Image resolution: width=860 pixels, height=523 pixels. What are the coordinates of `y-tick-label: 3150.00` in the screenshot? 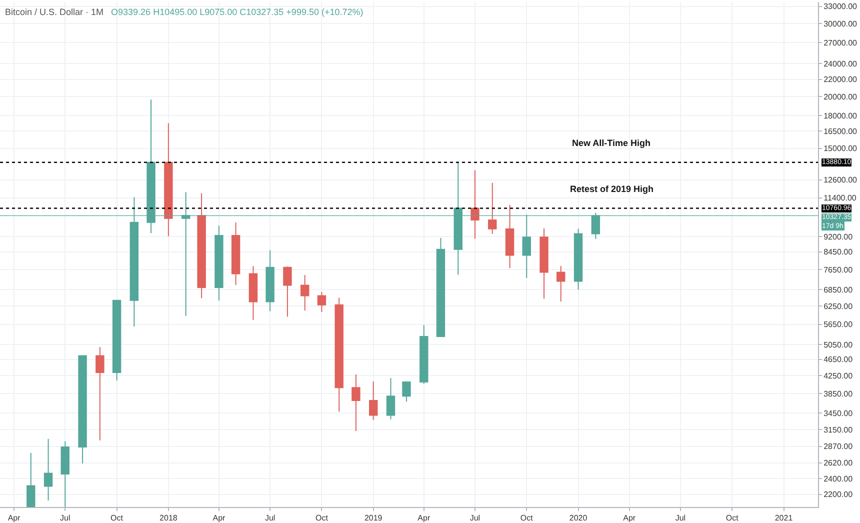 It's located at (839, 429).